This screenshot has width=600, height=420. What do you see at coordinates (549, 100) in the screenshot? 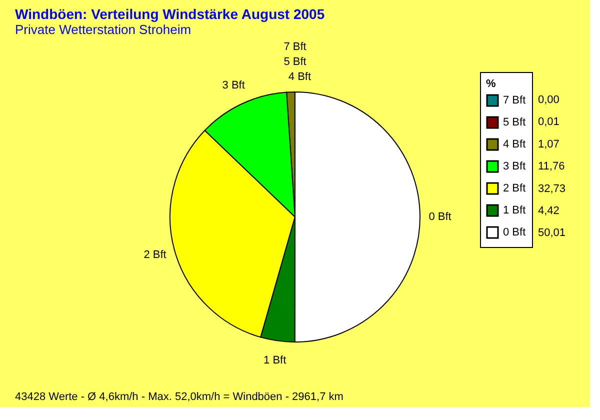
I see `text: 0,00` at bounding box center [549, 100].